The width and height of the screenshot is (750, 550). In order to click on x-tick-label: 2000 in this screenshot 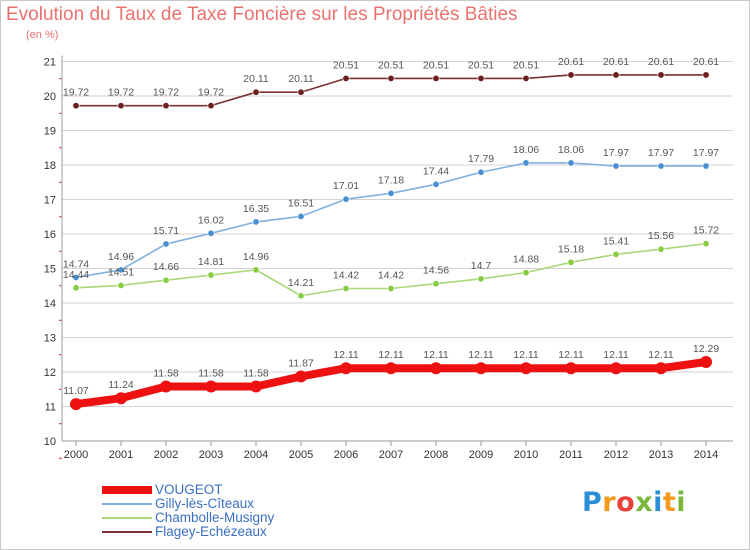, I will do `click(76, 455)`.